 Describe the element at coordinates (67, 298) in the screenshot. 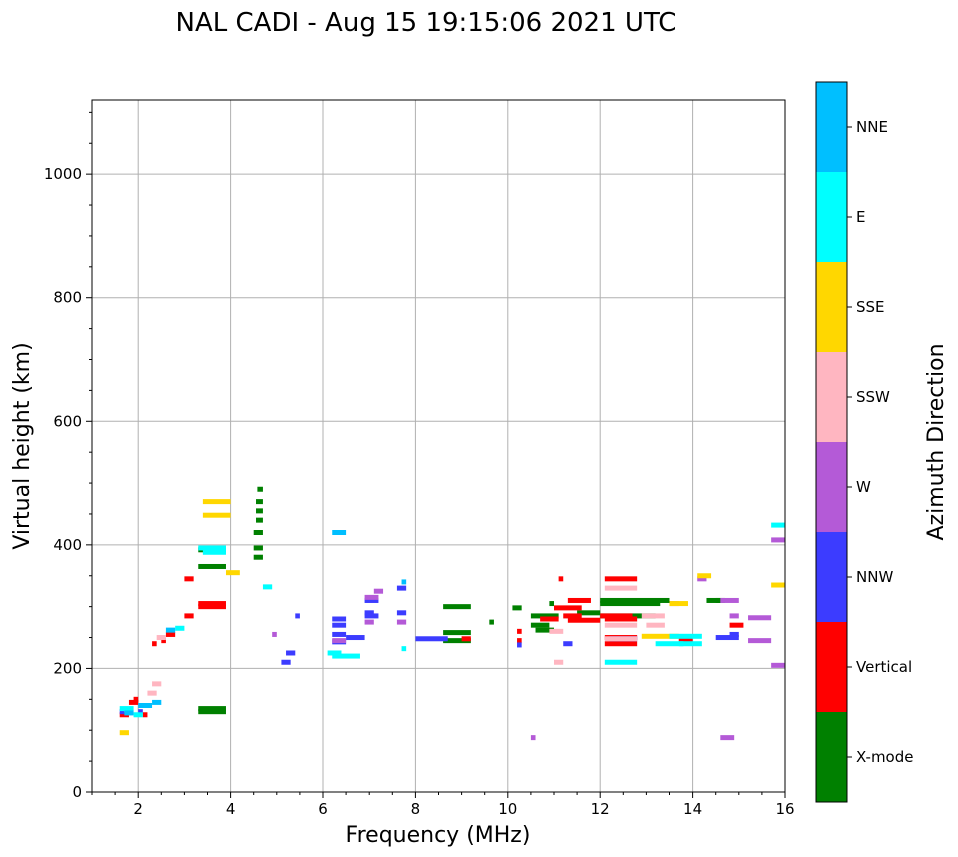

I see `y-tick-label: 800` at that location.